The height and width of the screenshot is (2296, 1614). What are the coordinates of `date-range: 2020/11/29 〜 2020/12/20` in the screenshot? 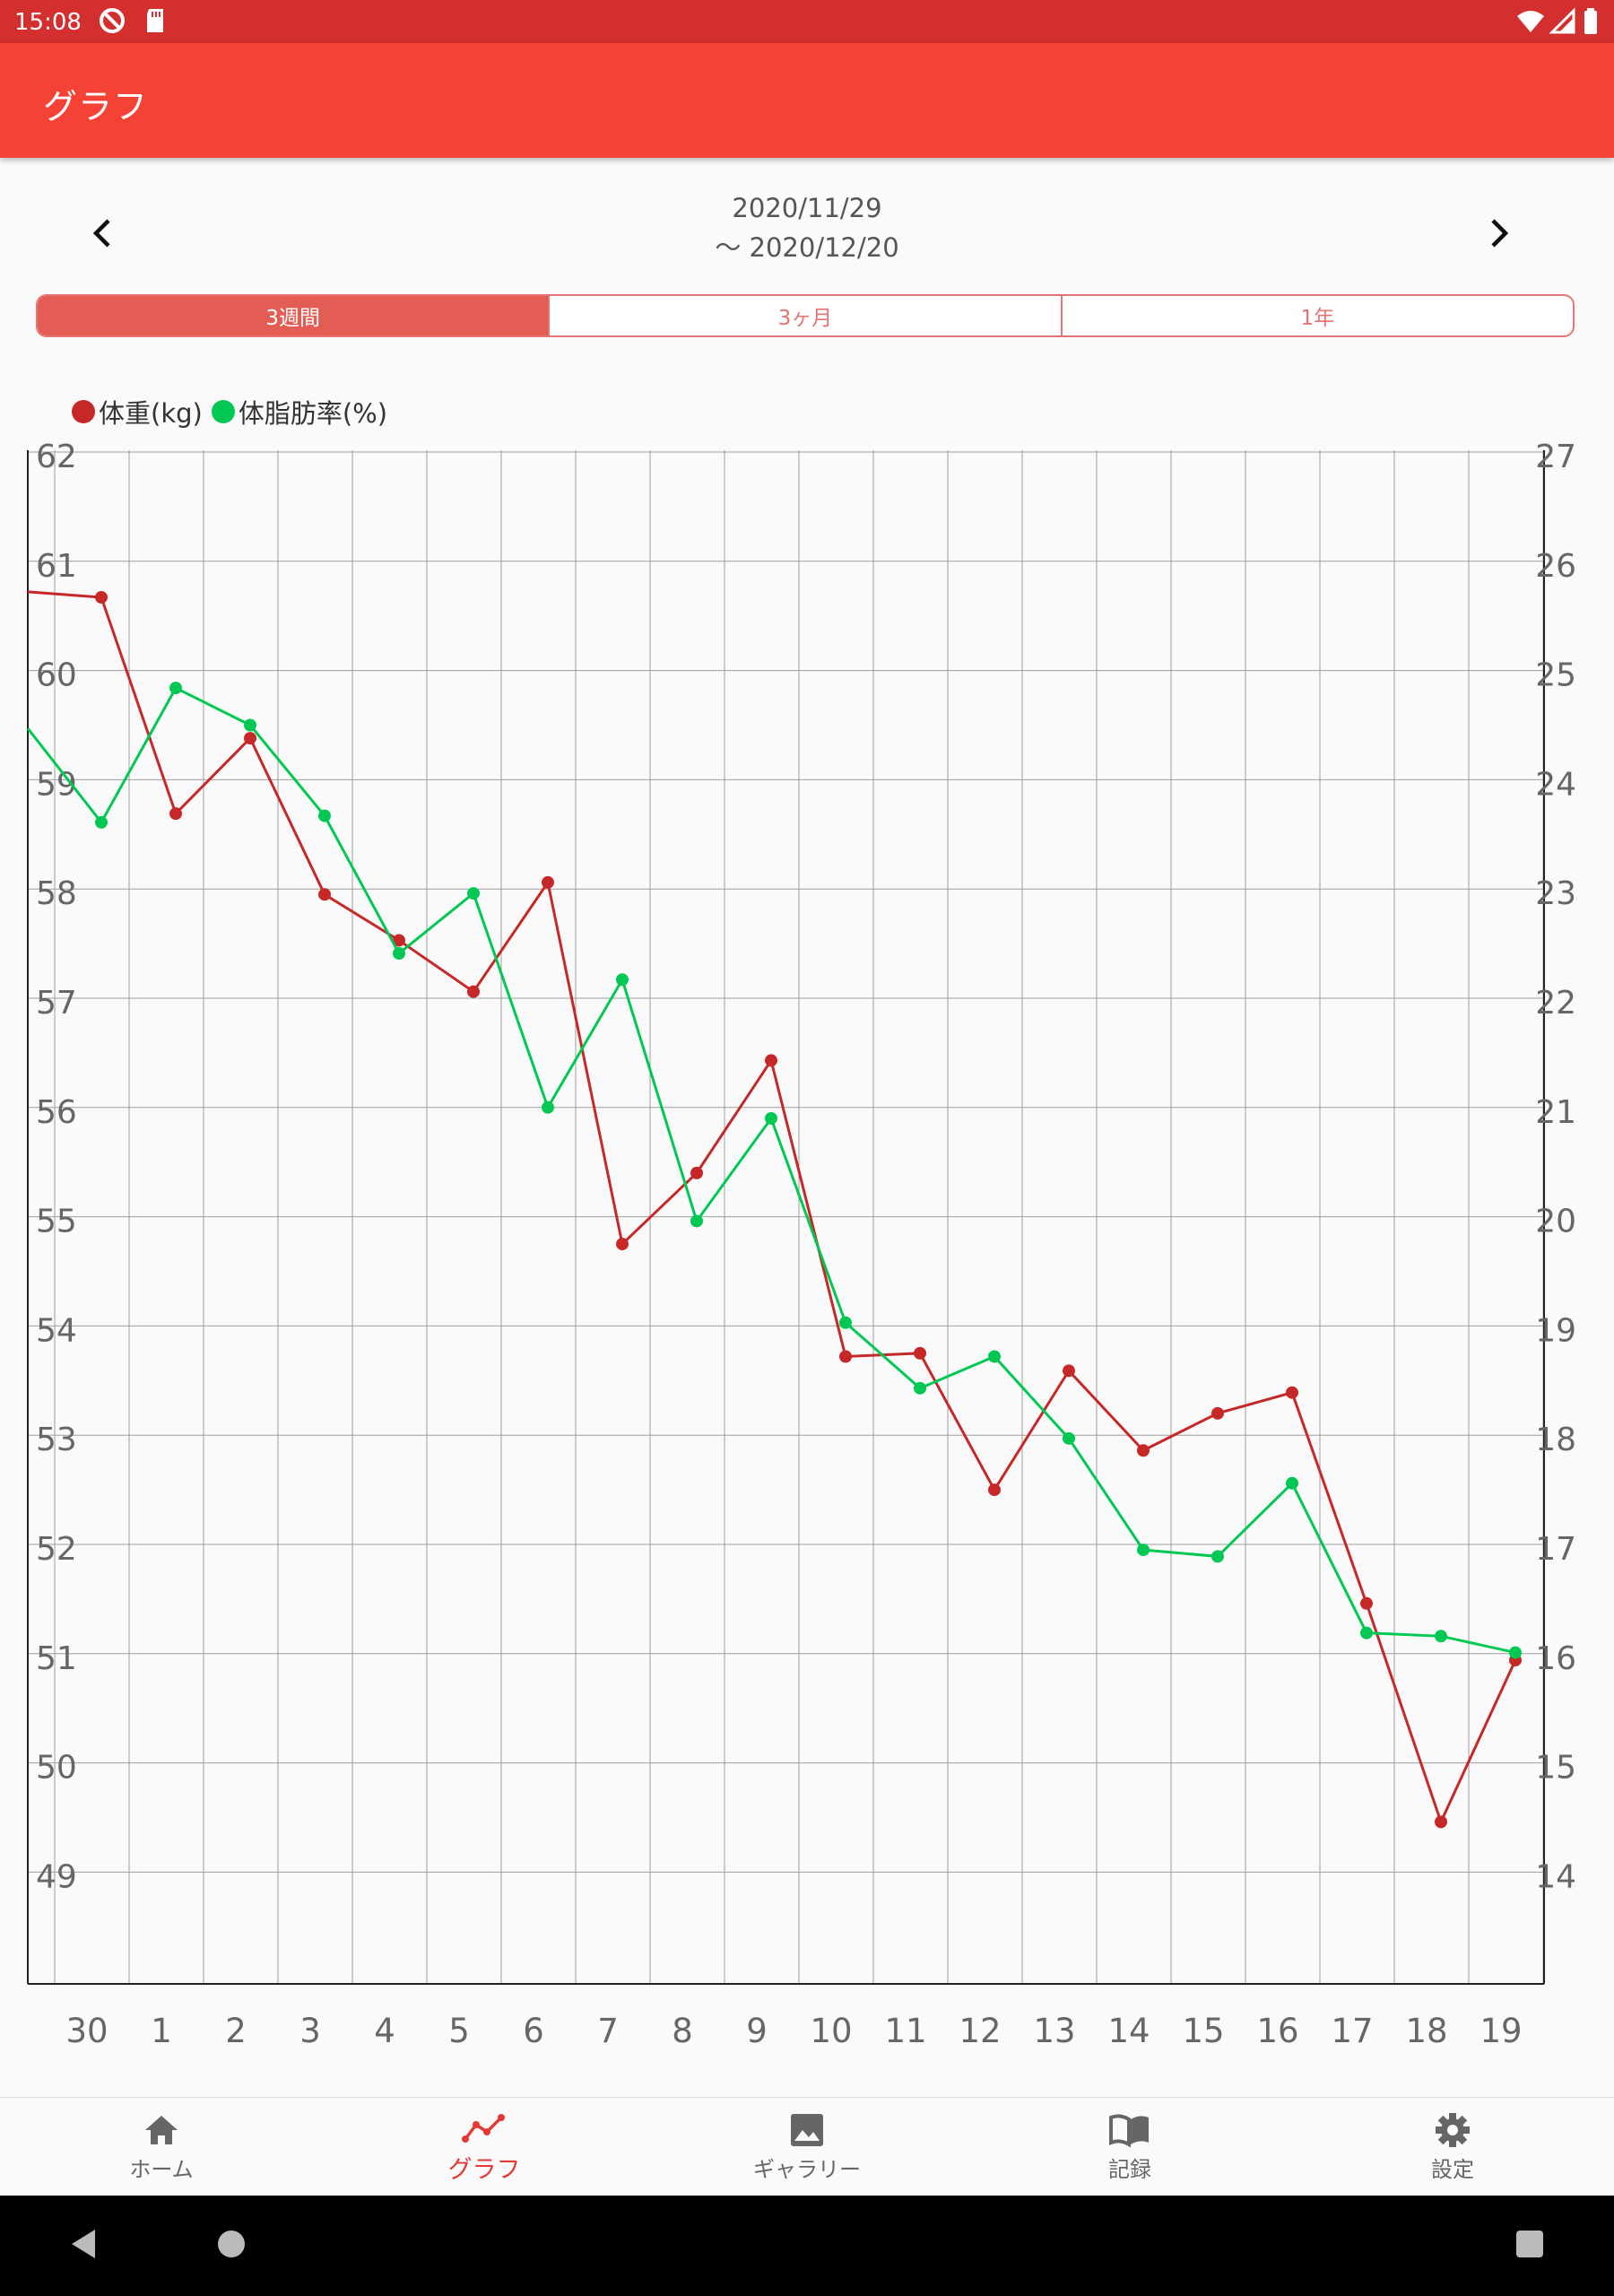 It's located at (807, 227).